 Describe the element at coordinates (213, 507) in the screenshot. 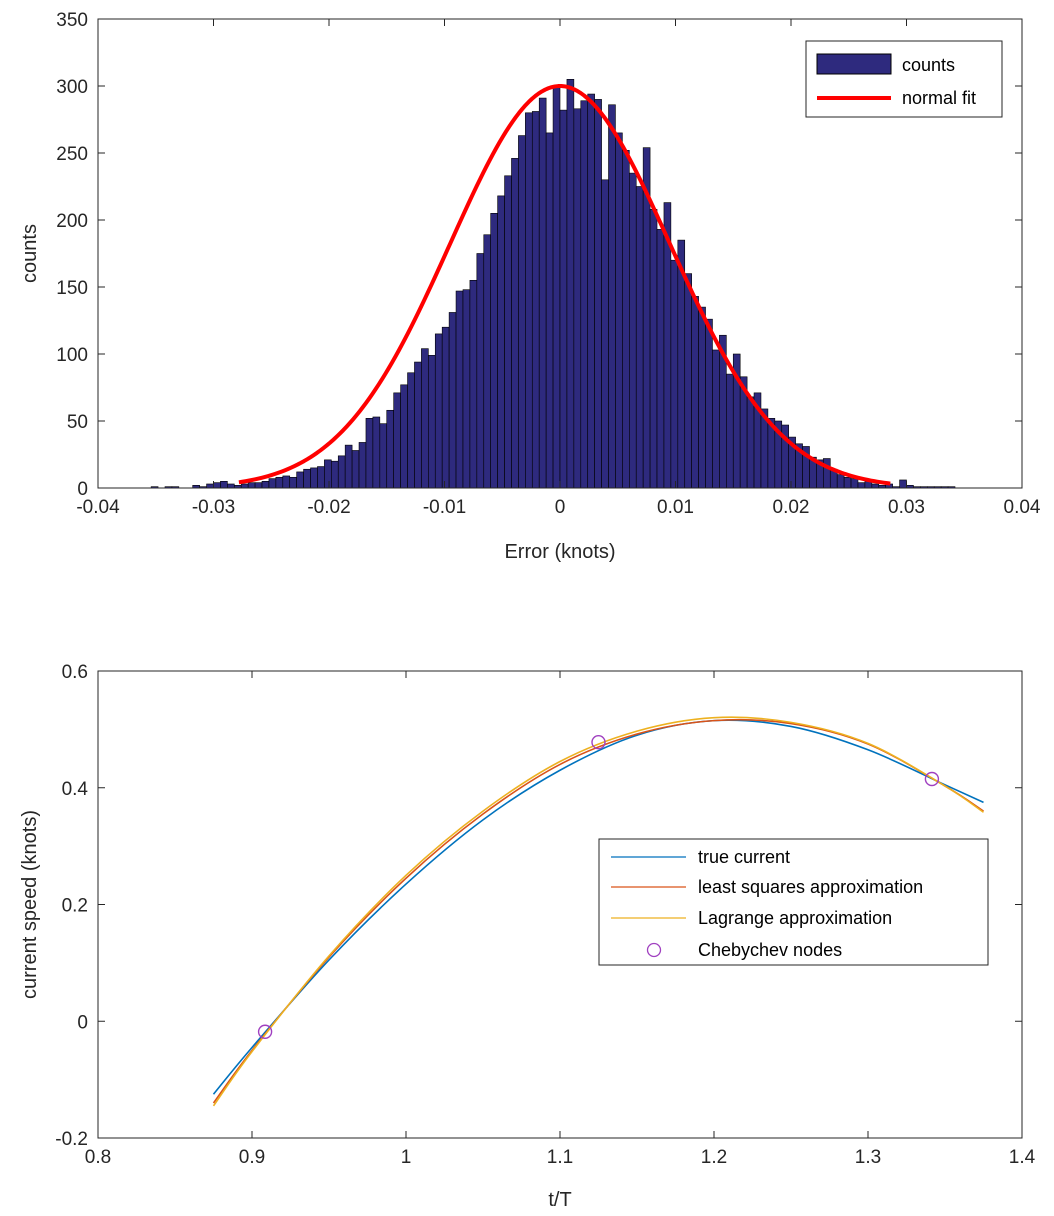

I see `x-tick-label: -0.03` at that location.